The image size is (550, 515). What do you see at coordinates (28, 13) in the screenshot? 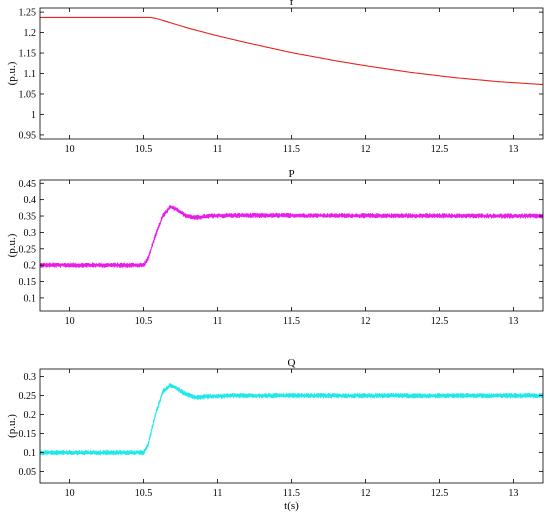
I see `y-tick-label: 1.25` at bounding box center [28, 13].